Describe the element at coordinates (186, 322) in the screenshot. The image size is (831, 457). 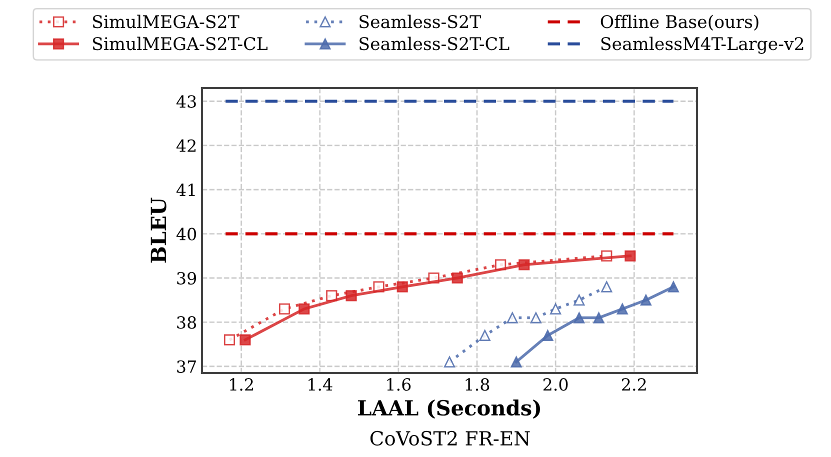
I see `y-tick-label: 38` at that location.